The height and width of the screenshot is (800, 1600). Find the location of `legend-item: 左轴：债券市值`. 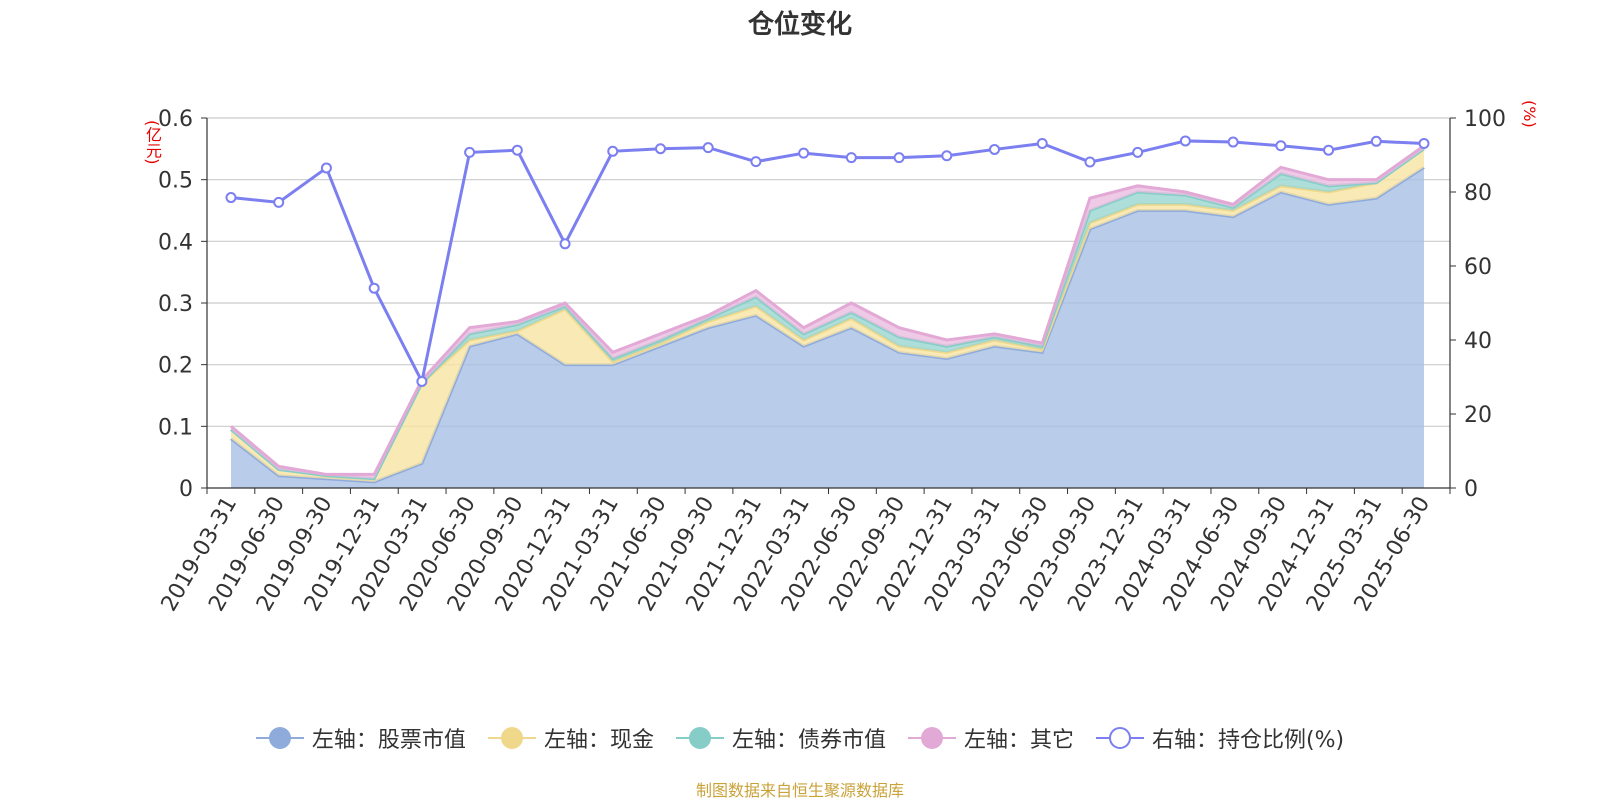

legend-item: 左轴：债券市值 is located at coordinates (780, 738).